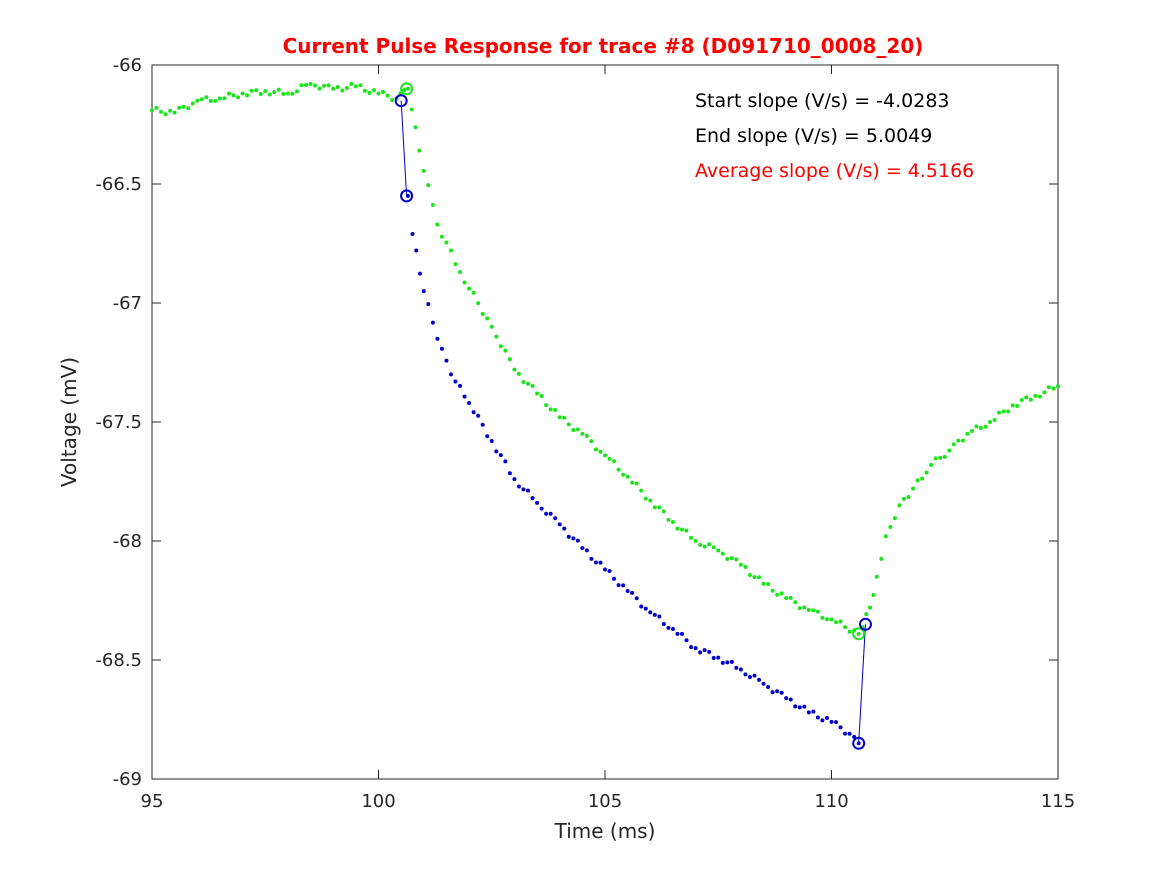  What do you see at coordinates (118, 660) in the screenshot?
I see `y-tick-label: -68.5` at bounding box center [118, 660].